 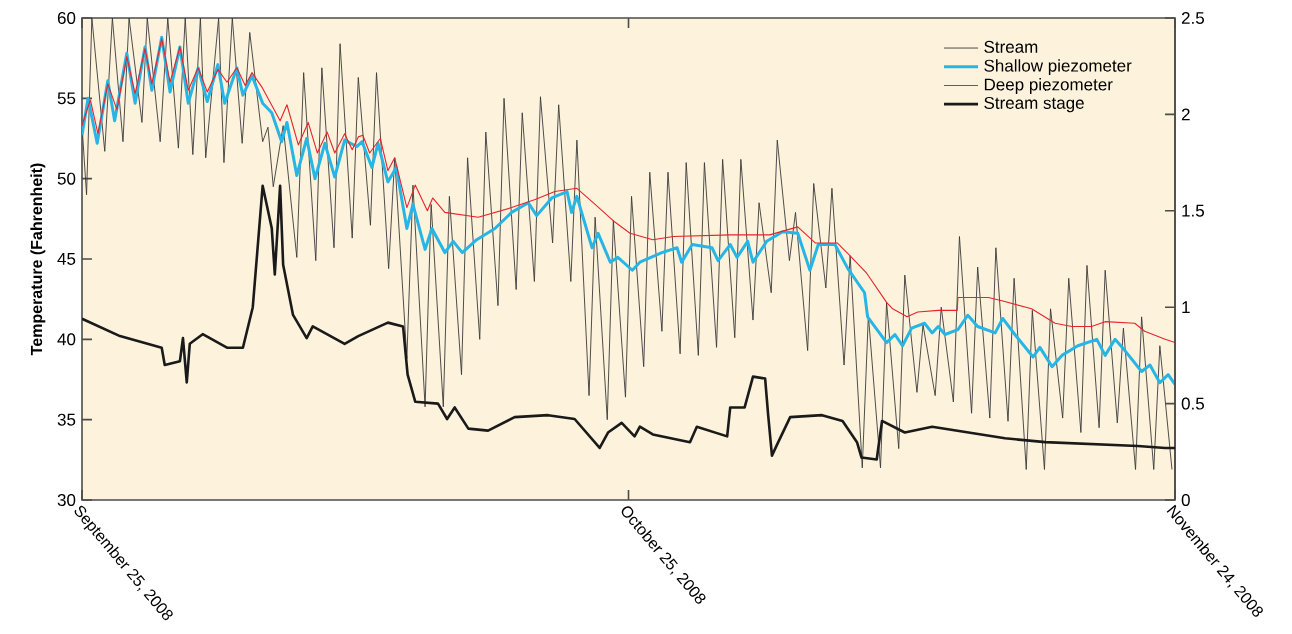 I want to click on y-tick-label: 50, so click(x=66, y=178).